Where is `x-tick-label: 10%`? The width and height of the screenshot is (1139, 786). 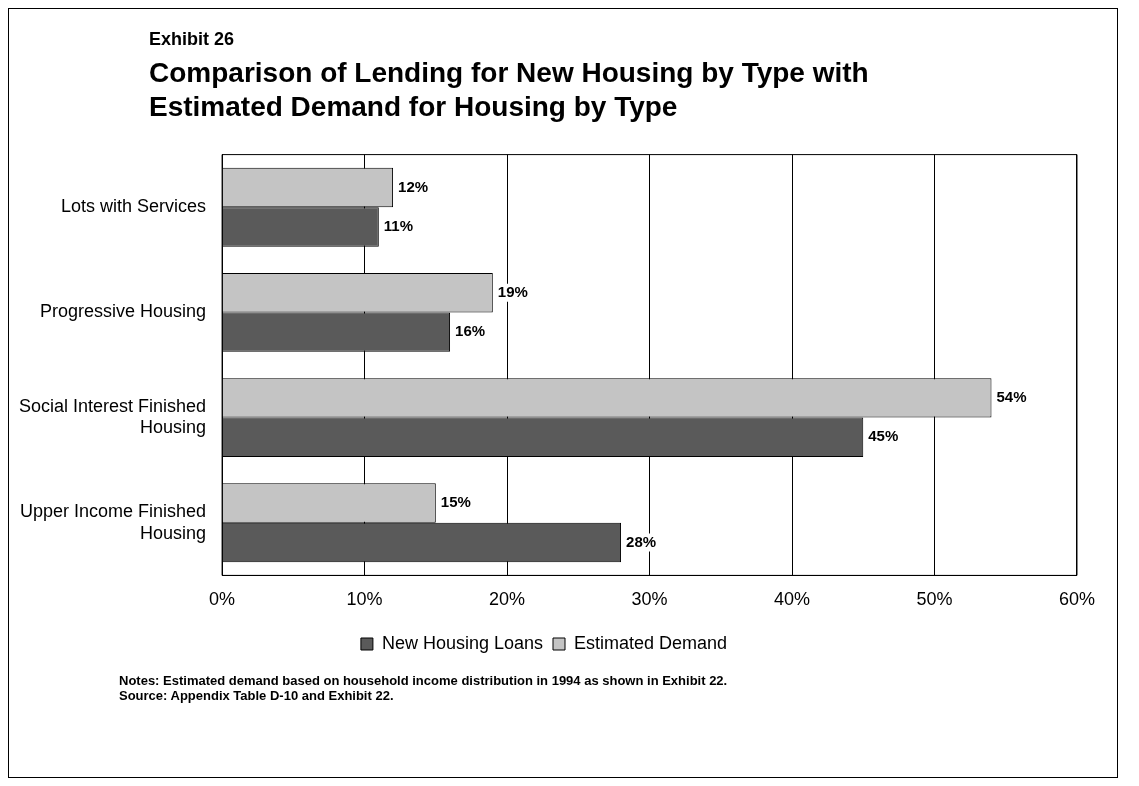 x-tick-label: 10% is located at coordinates (364, 599).